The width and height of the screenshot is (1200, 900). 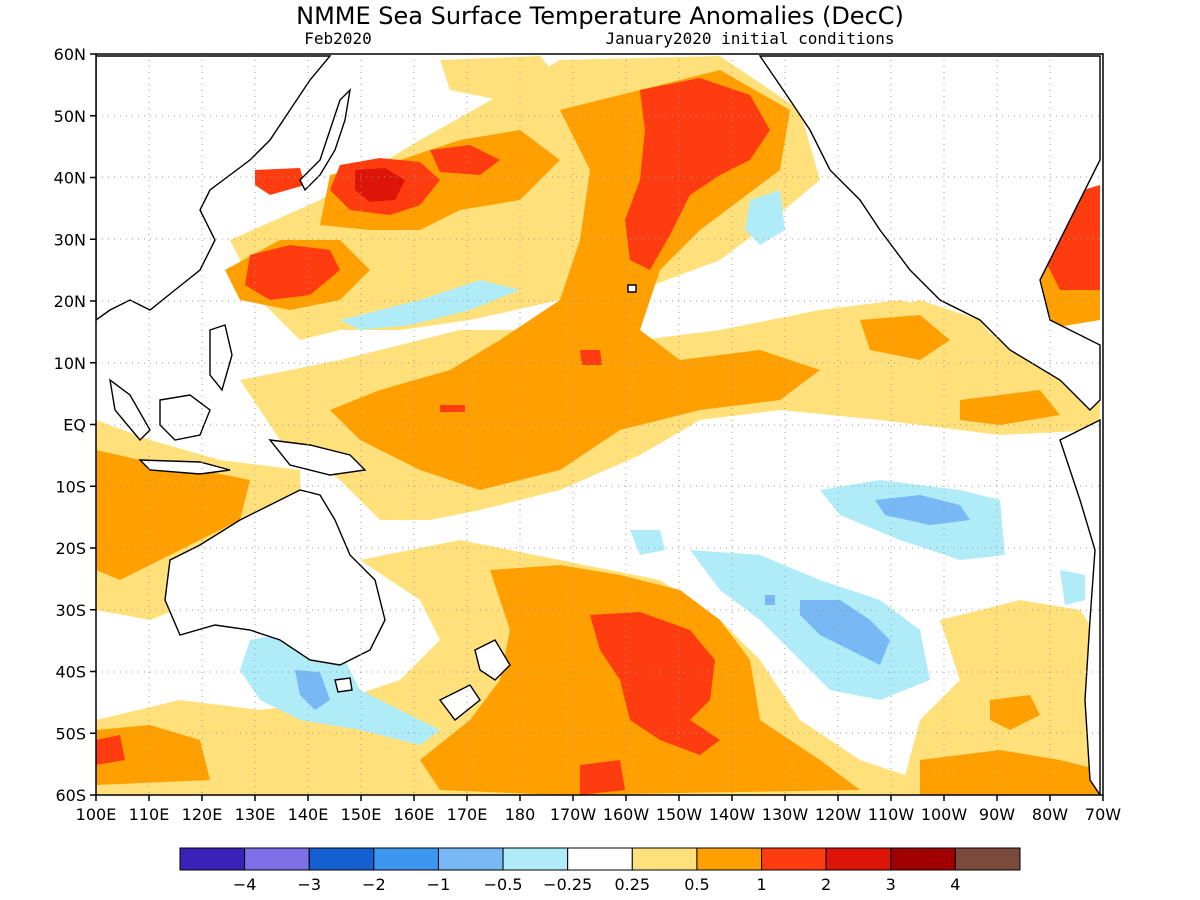 I want to click on lon-tick-label: 160W, so click(x=626, y=814).